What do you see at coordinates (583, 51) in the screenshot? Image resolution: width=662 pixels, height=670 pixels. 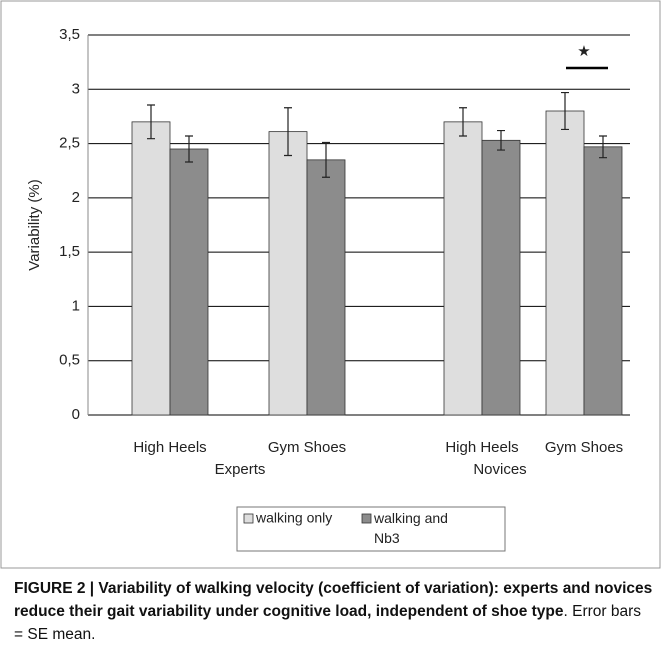 I see `annotation: ★` at bounding box center [583, 51].